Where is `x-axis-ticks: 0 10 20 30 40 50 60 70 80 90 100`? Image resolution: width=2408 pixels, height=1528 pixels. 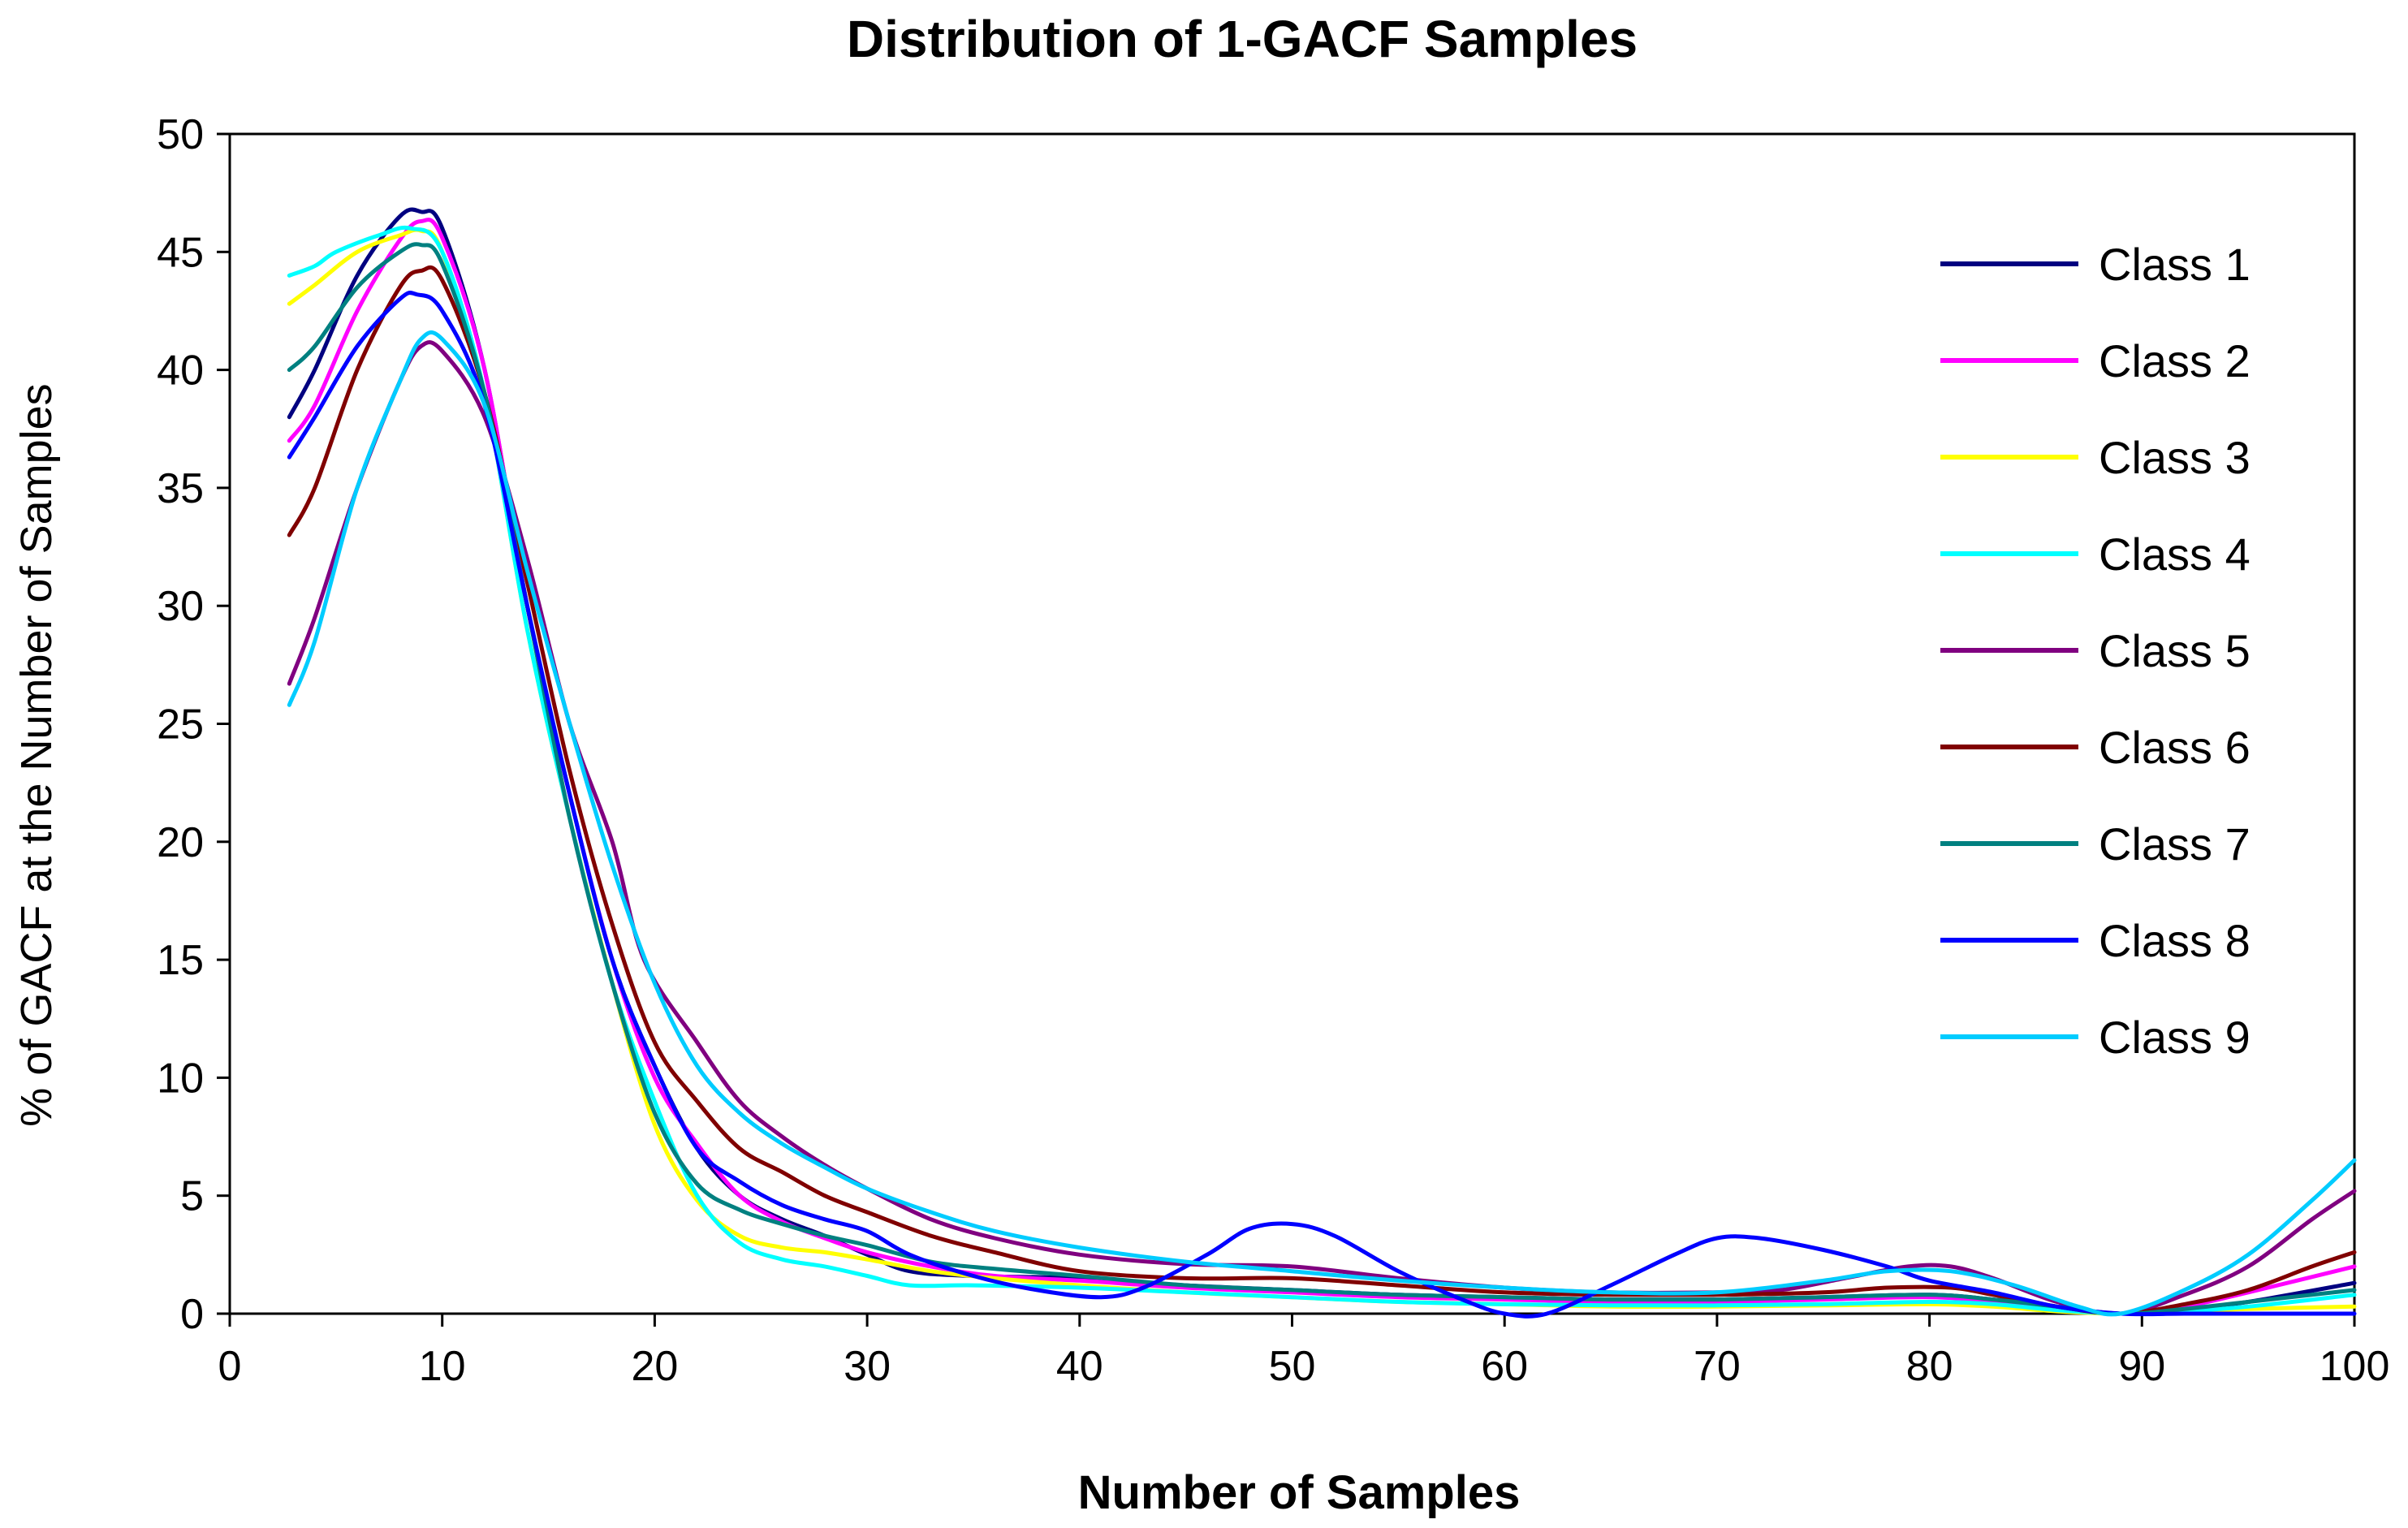
x-axis-ticks: 0 10 20 30 40 50 60 70 80 90 100 is located at coordinates (1304, 1352).